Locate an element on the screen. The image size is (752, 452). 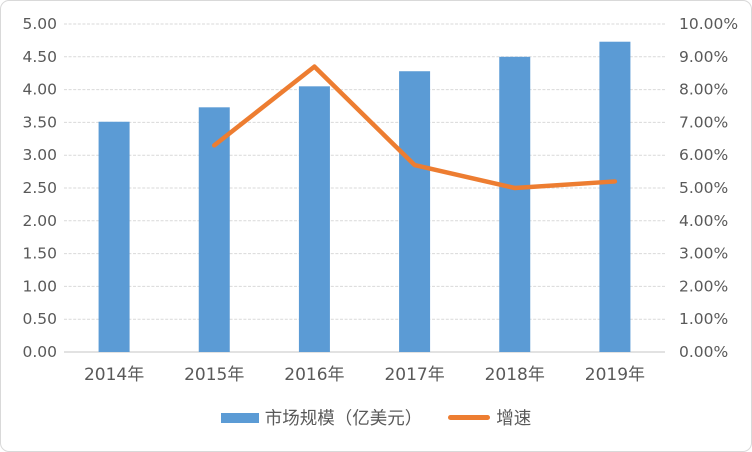
left-axis-tick-label: 0.00 is located at coordinates (39, 352).